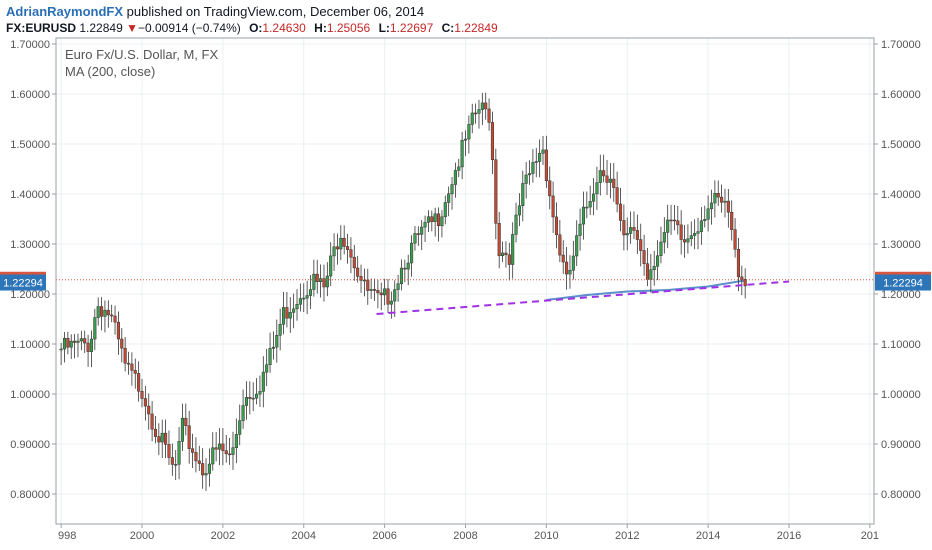  What do you see at coordinates (901, 345) in the screenshot?
I see `y-tick-label-right: 1.10000` at bounding box center [901, 345].